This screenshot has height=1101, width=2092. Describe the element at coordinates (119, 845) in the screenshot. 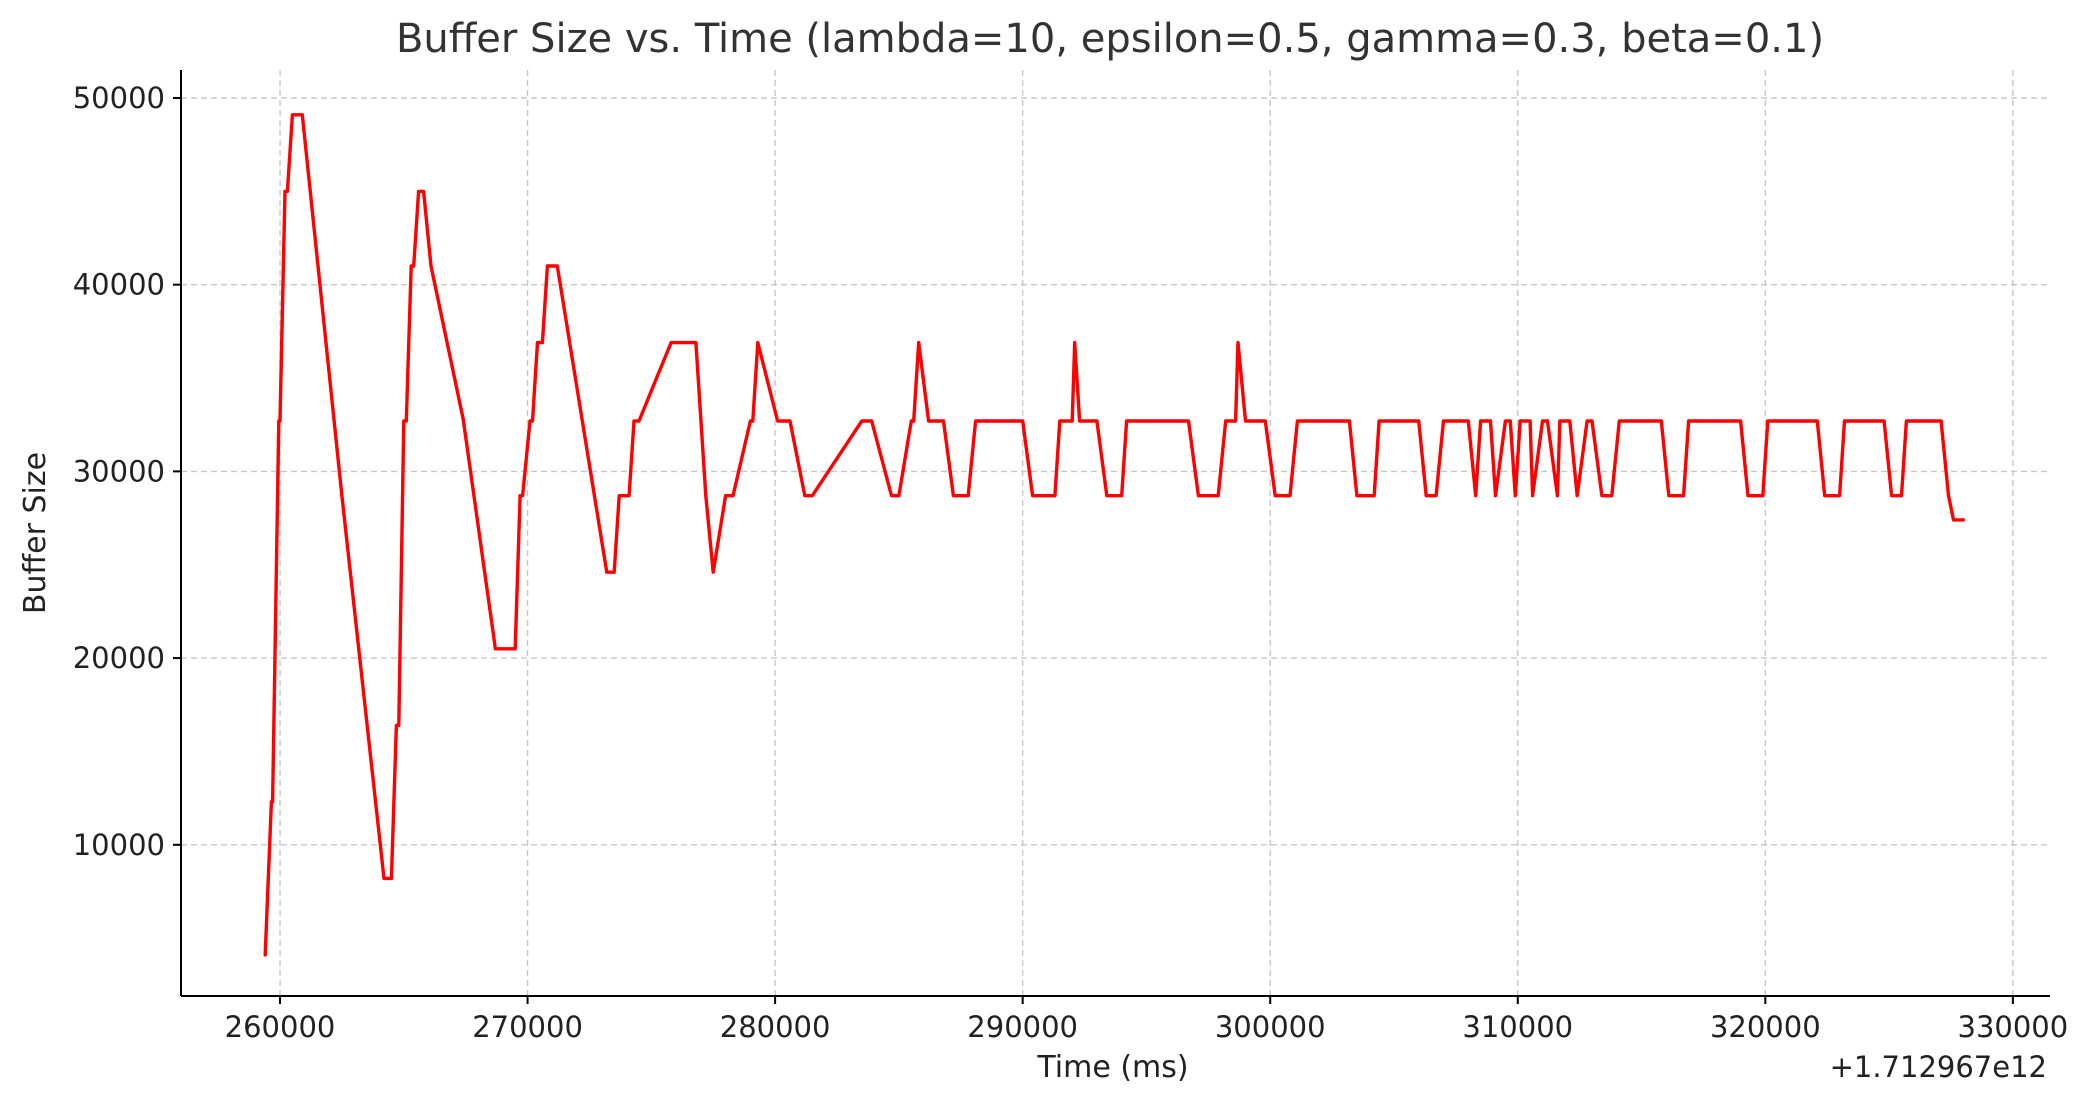

I see `y-tick-label: 10000` at that location.